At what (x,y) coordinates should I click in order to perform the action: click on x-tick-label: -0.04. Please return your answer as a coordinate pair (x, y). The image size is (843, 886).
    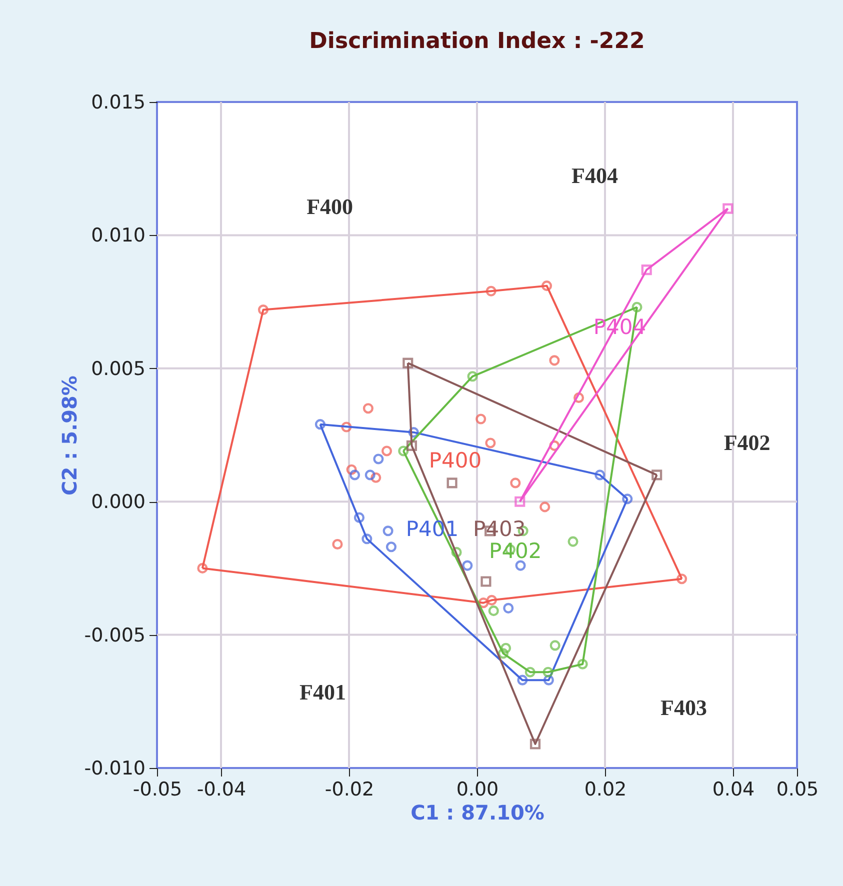
    Looking at the image, I should click on (221, 789).